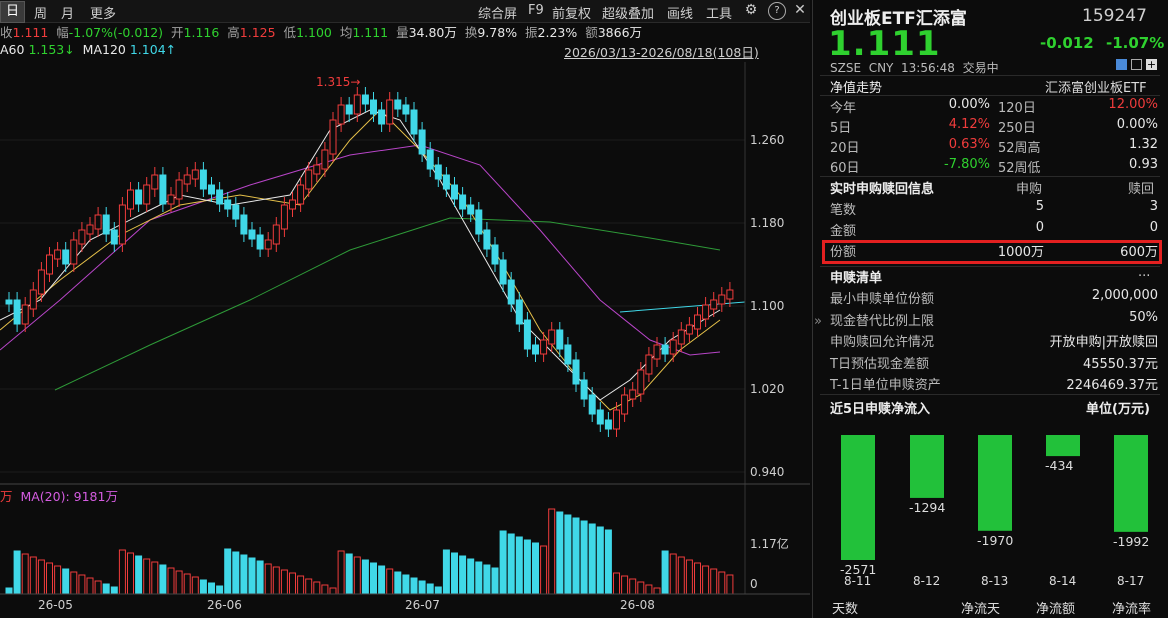 This screenshot has width=1168, height=618. What do you see at coordinates (224, 605) in the screenshot?
I see `x-tick-2: 26-06` at bounding box center [224, 605].